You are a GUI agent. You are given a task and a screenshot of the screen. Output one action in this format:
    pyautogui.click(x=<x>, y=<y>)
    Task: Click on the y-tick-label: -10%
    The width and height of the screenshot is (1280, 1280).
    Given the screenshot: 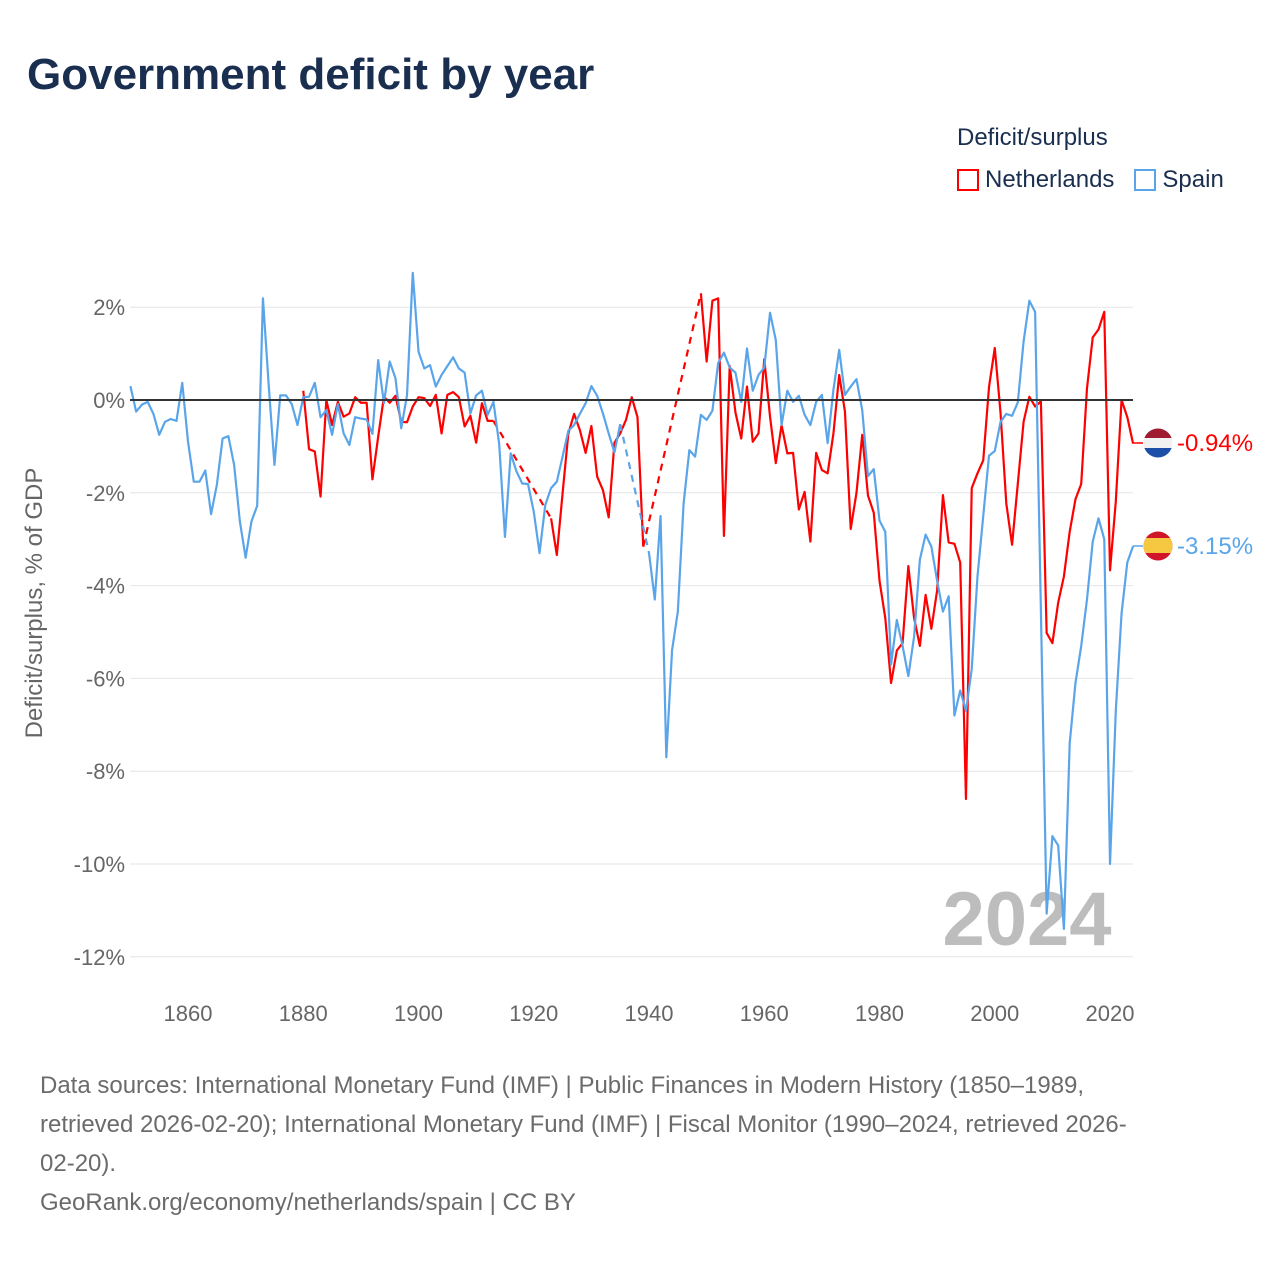 What is the action you would take?
    pyautogui.click(x=99, y=864)
    